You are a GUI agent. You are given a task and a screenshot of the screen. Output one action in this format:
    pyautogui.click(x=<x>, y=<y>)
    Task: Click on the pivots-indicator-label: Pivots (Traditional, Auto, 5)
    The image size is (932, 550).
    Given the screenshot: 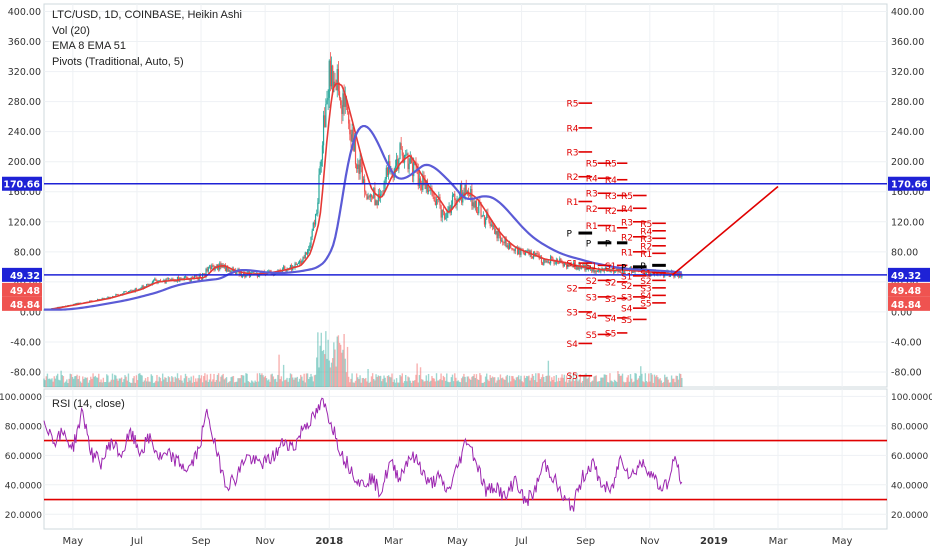 What is the action you would take?
    pyautogui.click(x=118, y=61)
    